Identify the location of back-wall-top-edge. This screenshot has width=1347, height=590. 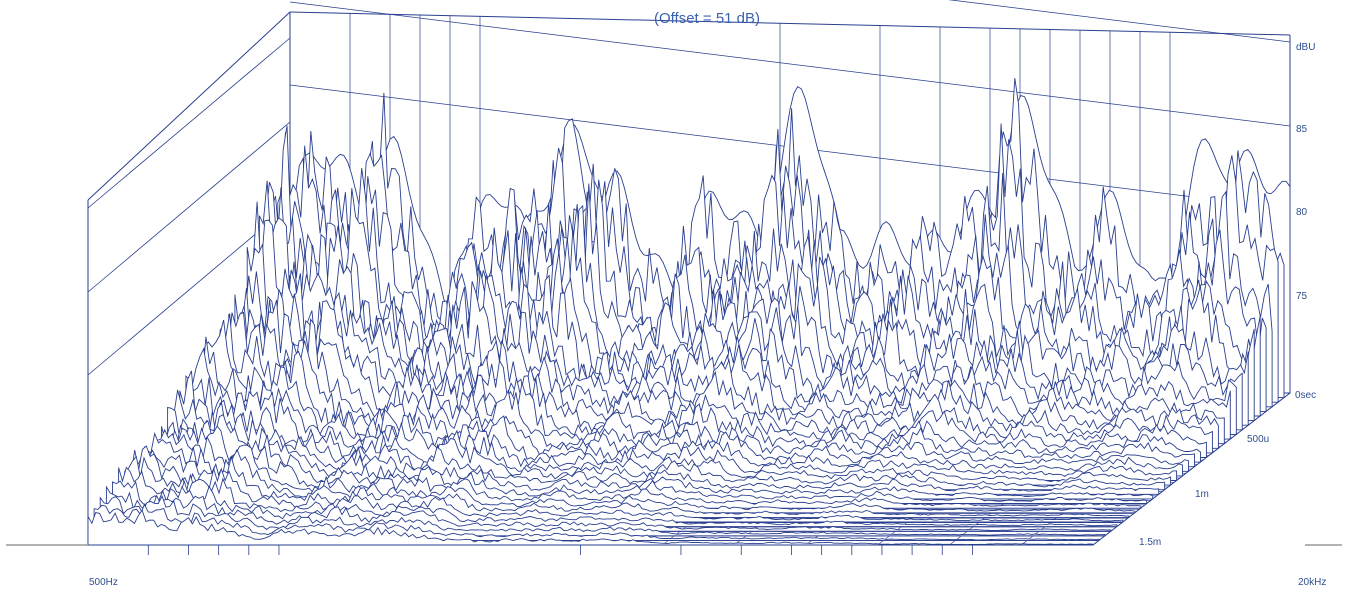
(790, 23).